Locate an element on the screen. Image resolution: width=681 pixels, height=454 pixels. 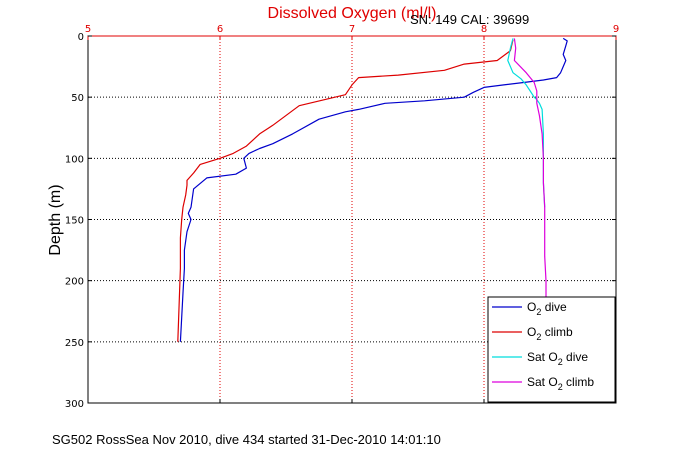
y-tick-label-100: 100 is located at coordinates (74, 159).